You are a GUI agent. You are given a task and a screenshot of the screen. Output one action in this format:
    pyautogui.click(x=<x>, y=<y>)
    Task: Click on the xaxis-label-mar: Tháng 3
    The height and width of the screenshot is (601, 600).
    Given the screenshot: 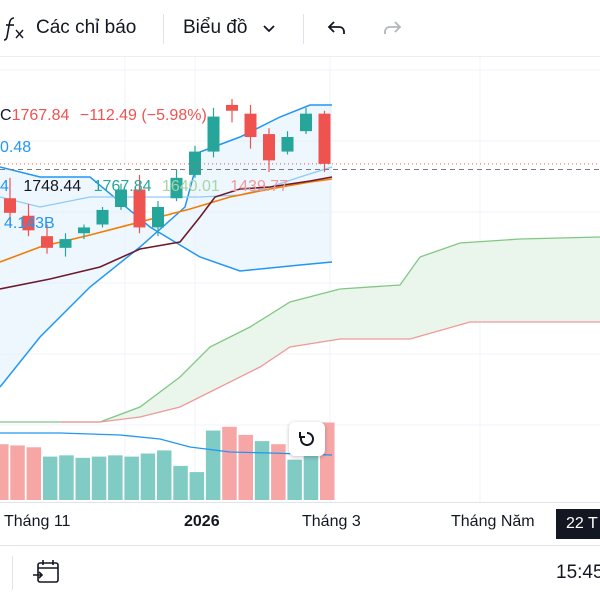 What is the action you would take?
    pyautogui.click(x=331, y=521)
    